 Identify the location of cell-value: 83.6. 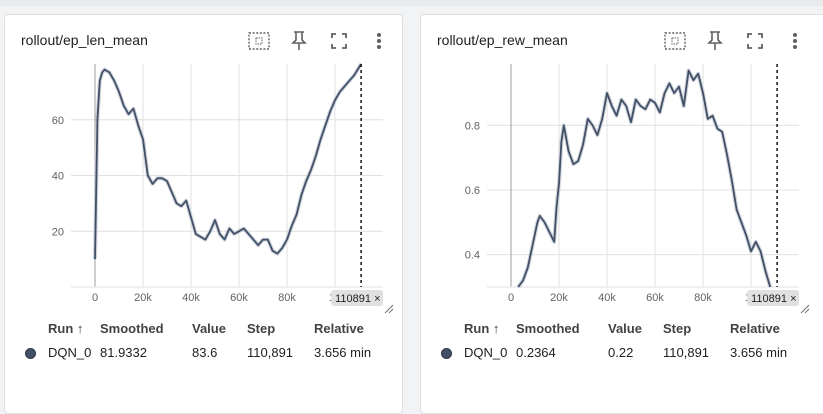
(205, 352).